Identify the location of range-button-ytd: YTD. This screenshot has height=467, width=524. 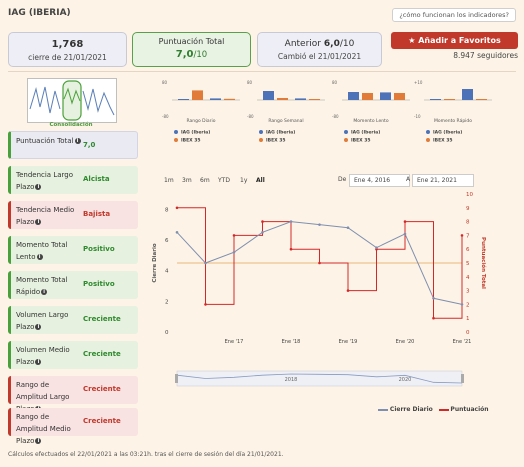
(224, 180).